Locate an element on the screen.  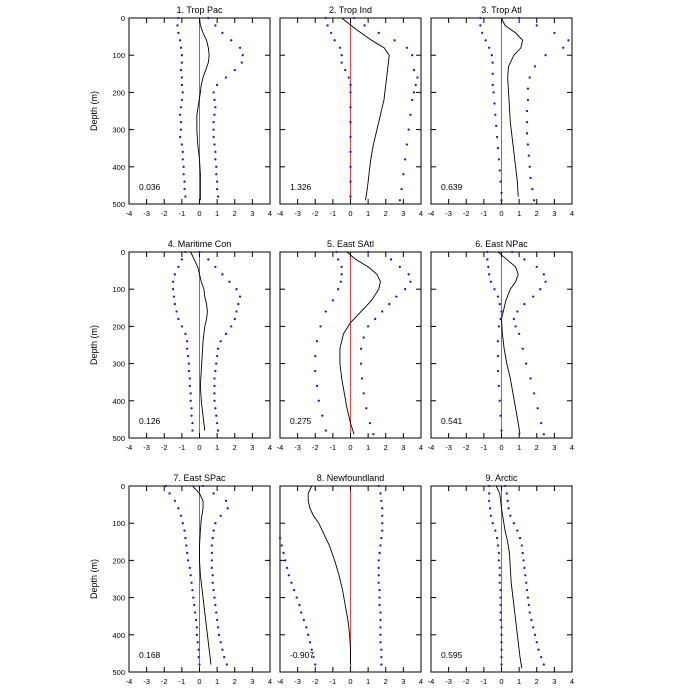
panel-6: 6. East NPac -4 -3 -2 -1 0 1 2 3 4 0.541 is located at coordinates (501, 345).